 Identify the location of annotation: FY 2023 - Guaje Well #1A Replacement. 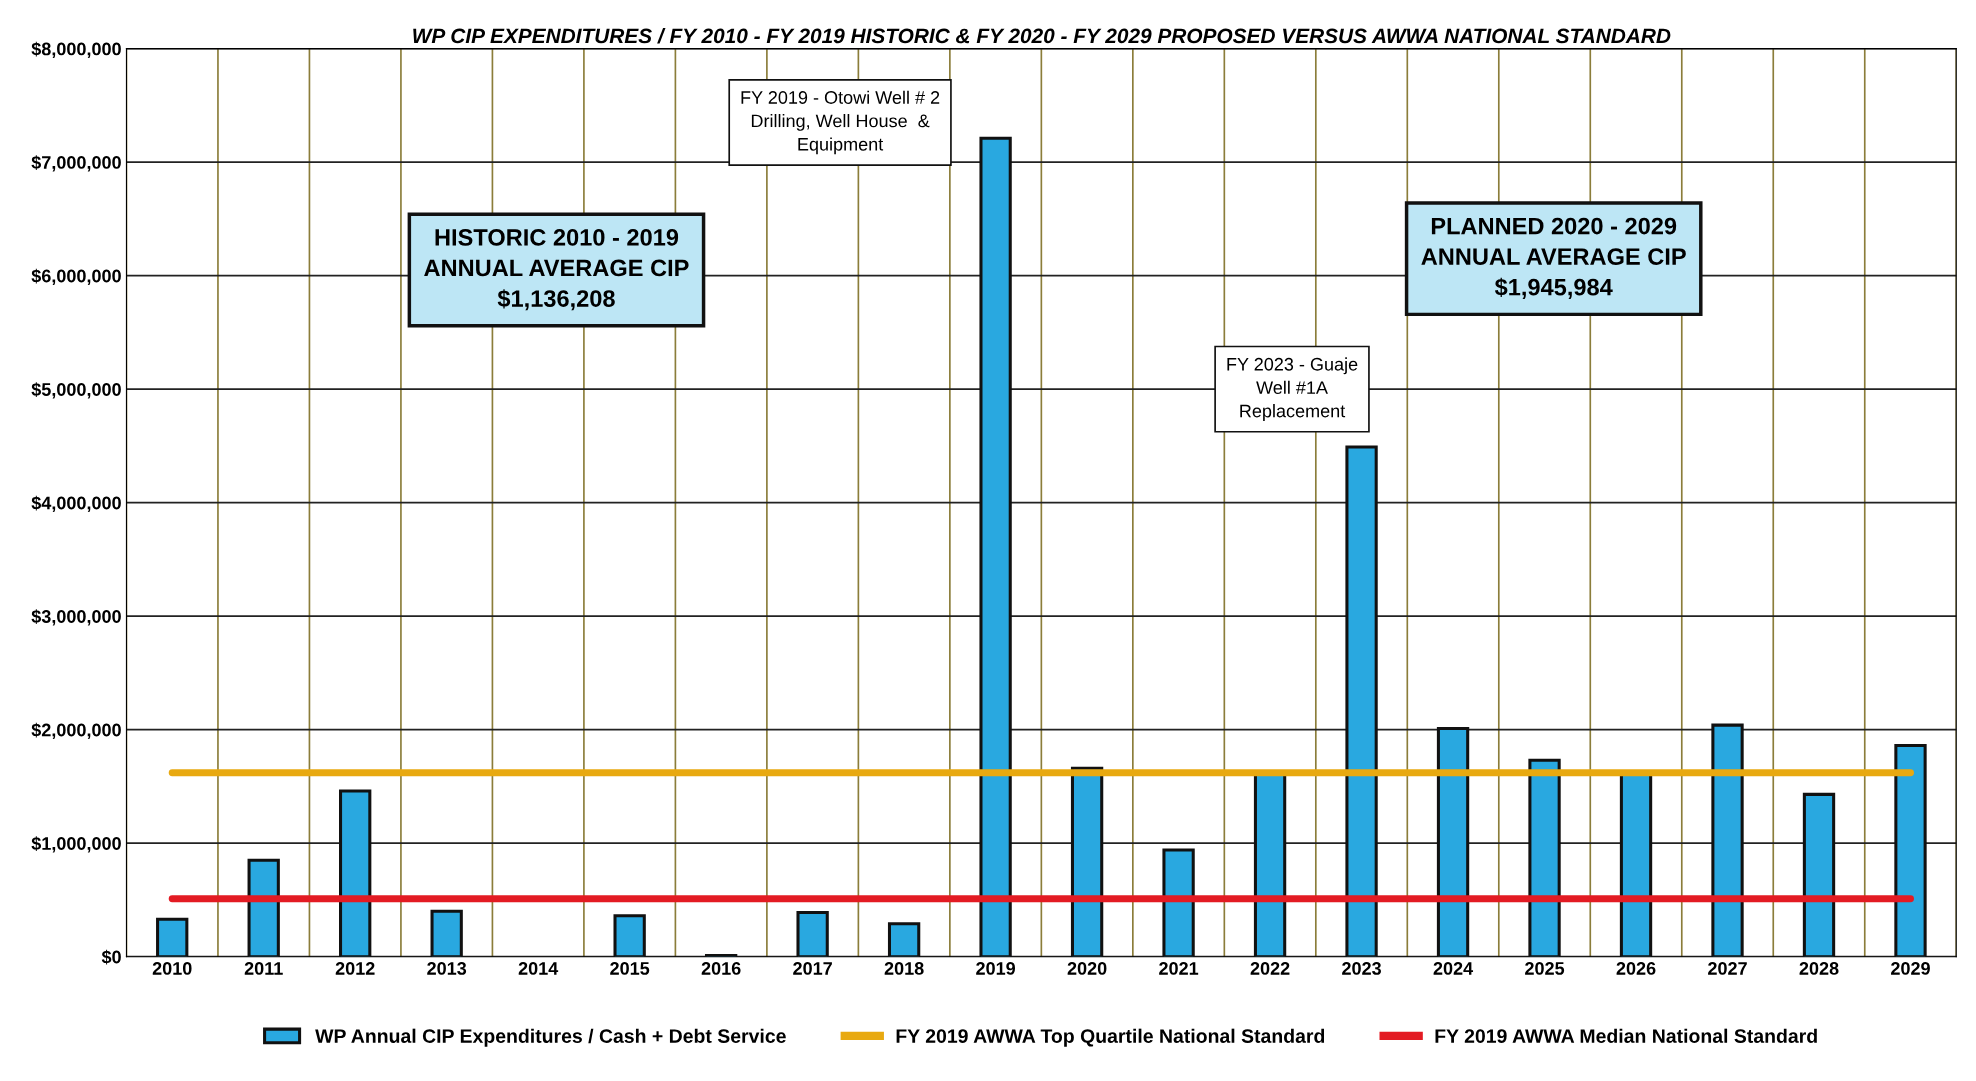
(1292, 389).